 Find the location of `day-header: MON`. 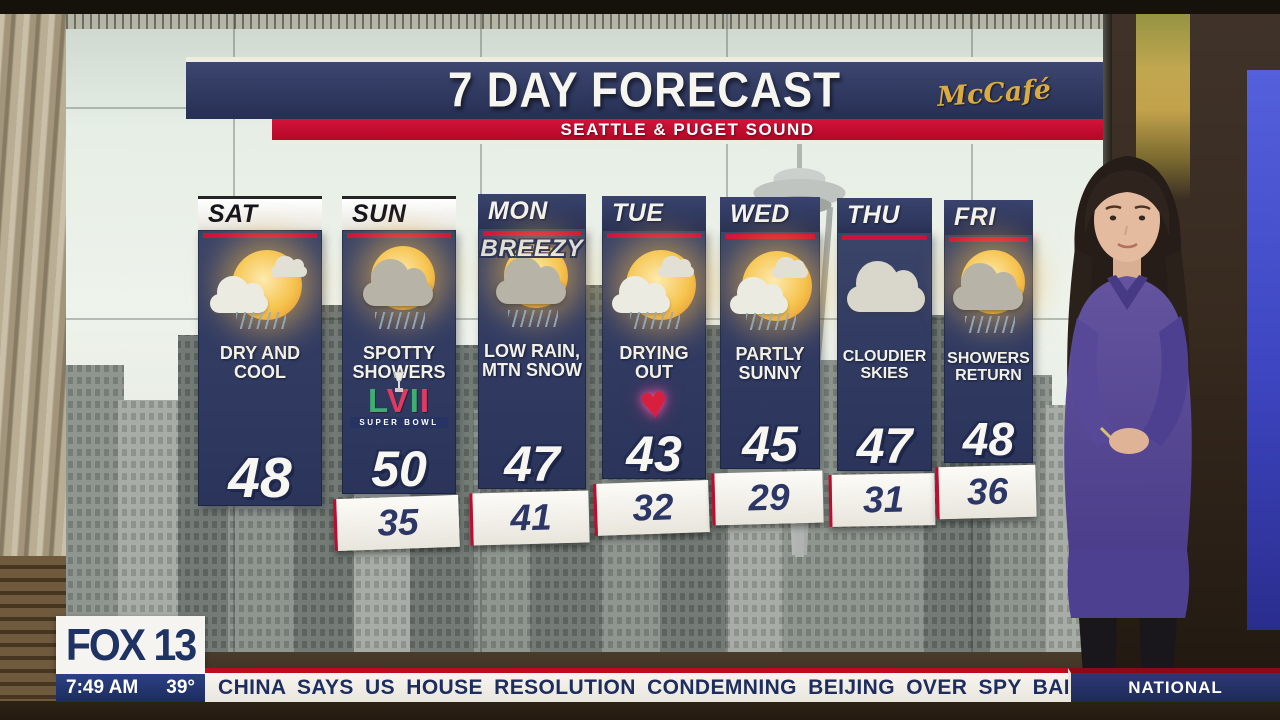

day-header: MON is located at coordinates (532, 211).